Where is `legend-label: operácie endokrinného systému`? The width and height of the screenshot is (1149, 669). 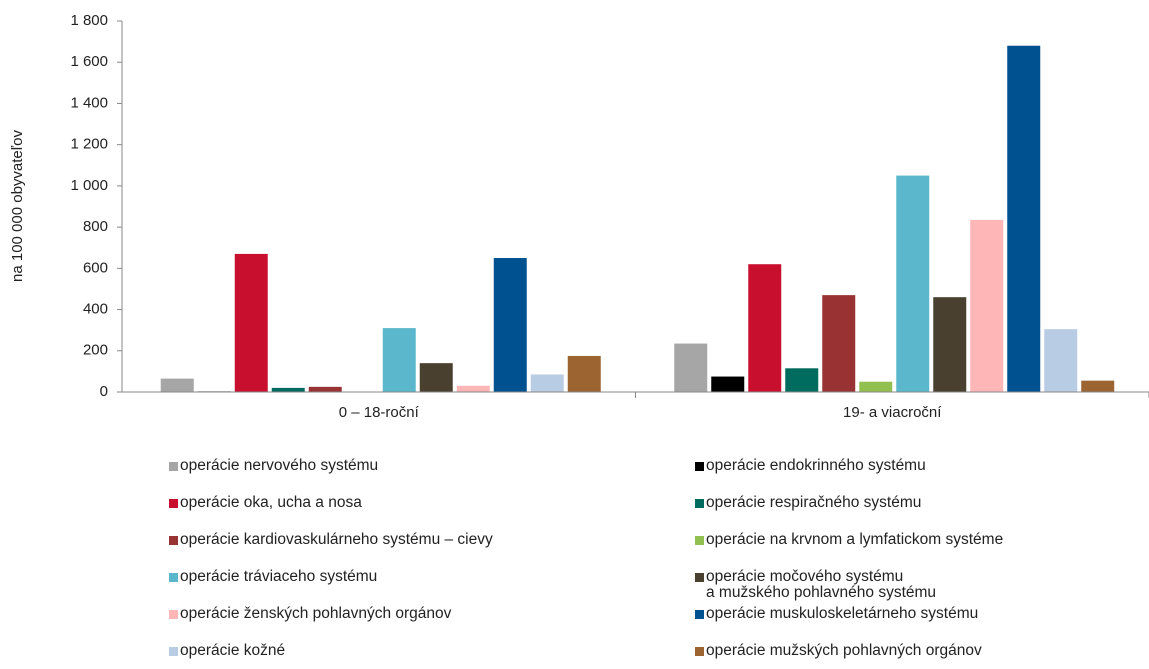 legend-label: operácie endokrinného systému is located at coordinates (816, 465).